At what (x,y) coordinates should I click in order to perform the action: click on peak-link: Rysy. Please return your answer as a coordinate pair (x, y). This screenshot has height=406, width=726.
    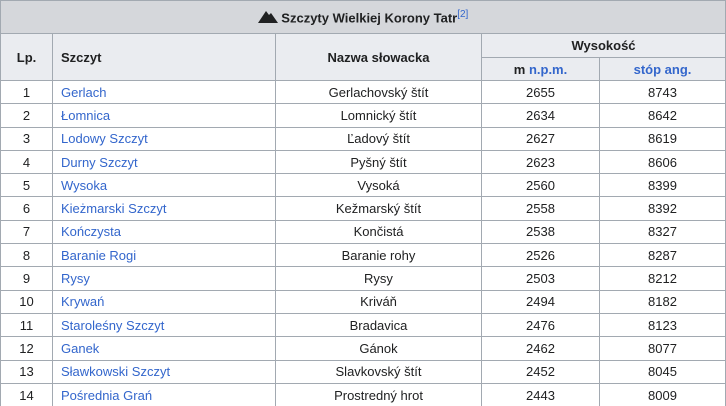
    Looking at the image, I should click on (75, 279).